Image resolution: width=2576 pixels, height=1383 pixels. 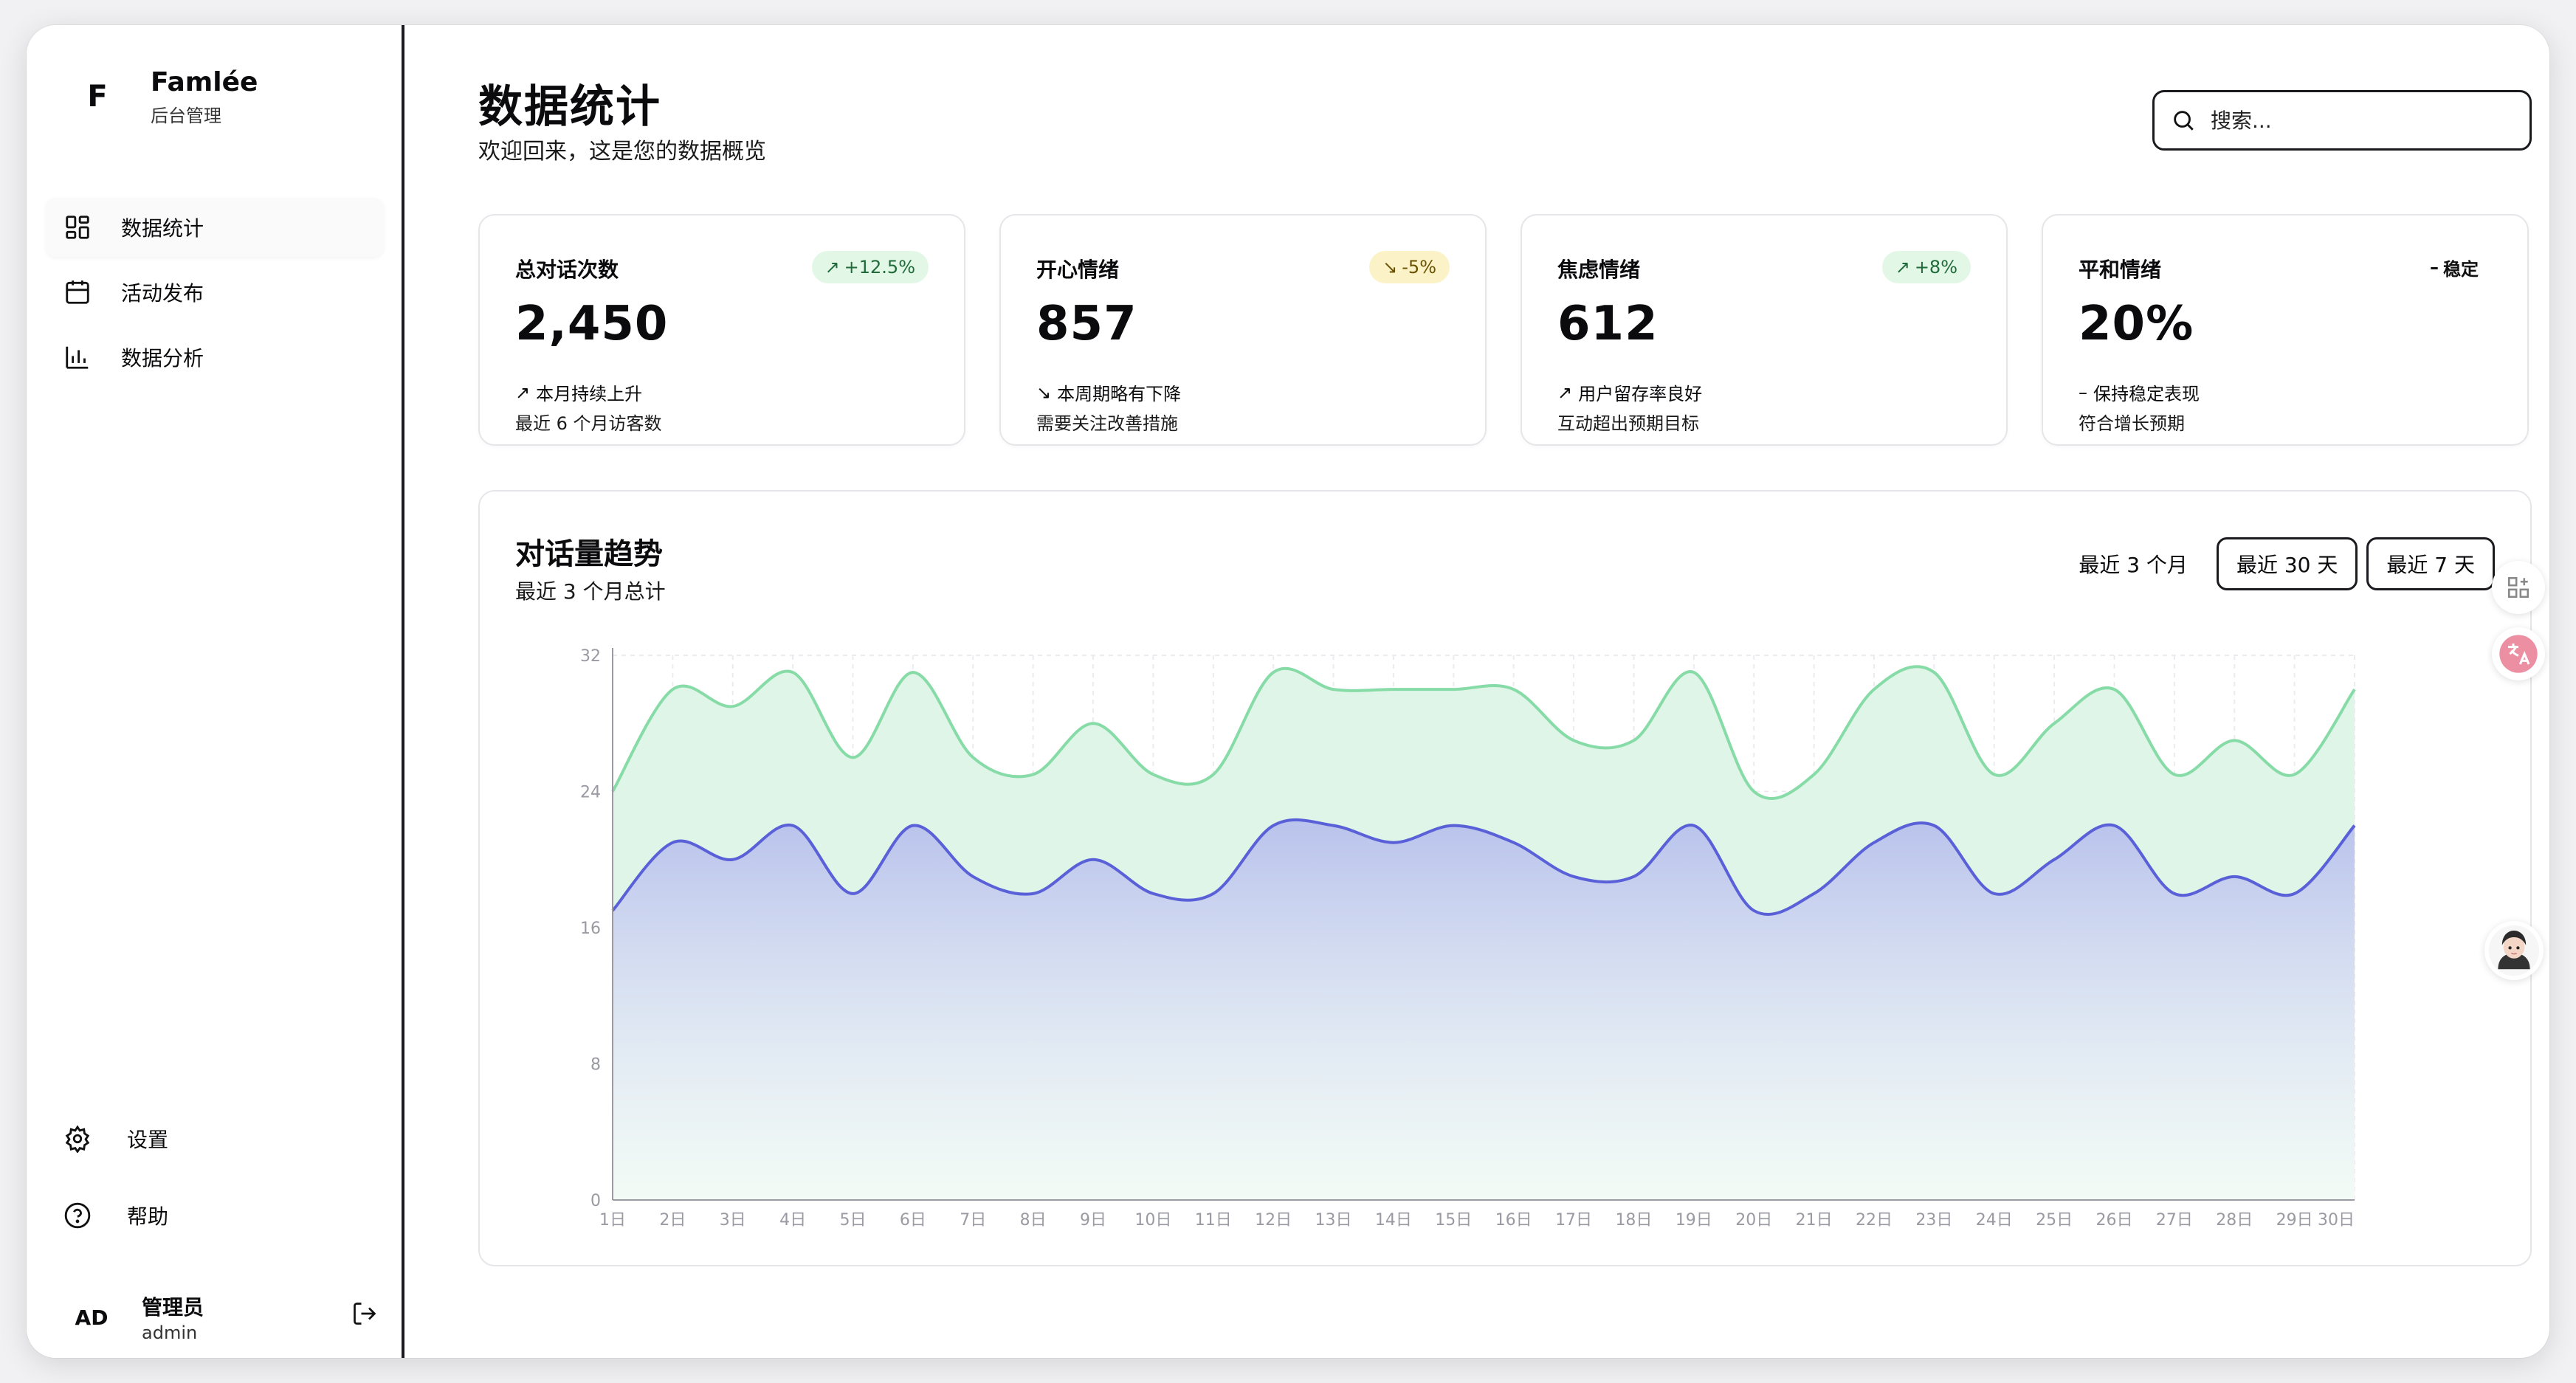 I want to click on range-7-days-button: 最近 7 天, so click(x=2430, y=563).